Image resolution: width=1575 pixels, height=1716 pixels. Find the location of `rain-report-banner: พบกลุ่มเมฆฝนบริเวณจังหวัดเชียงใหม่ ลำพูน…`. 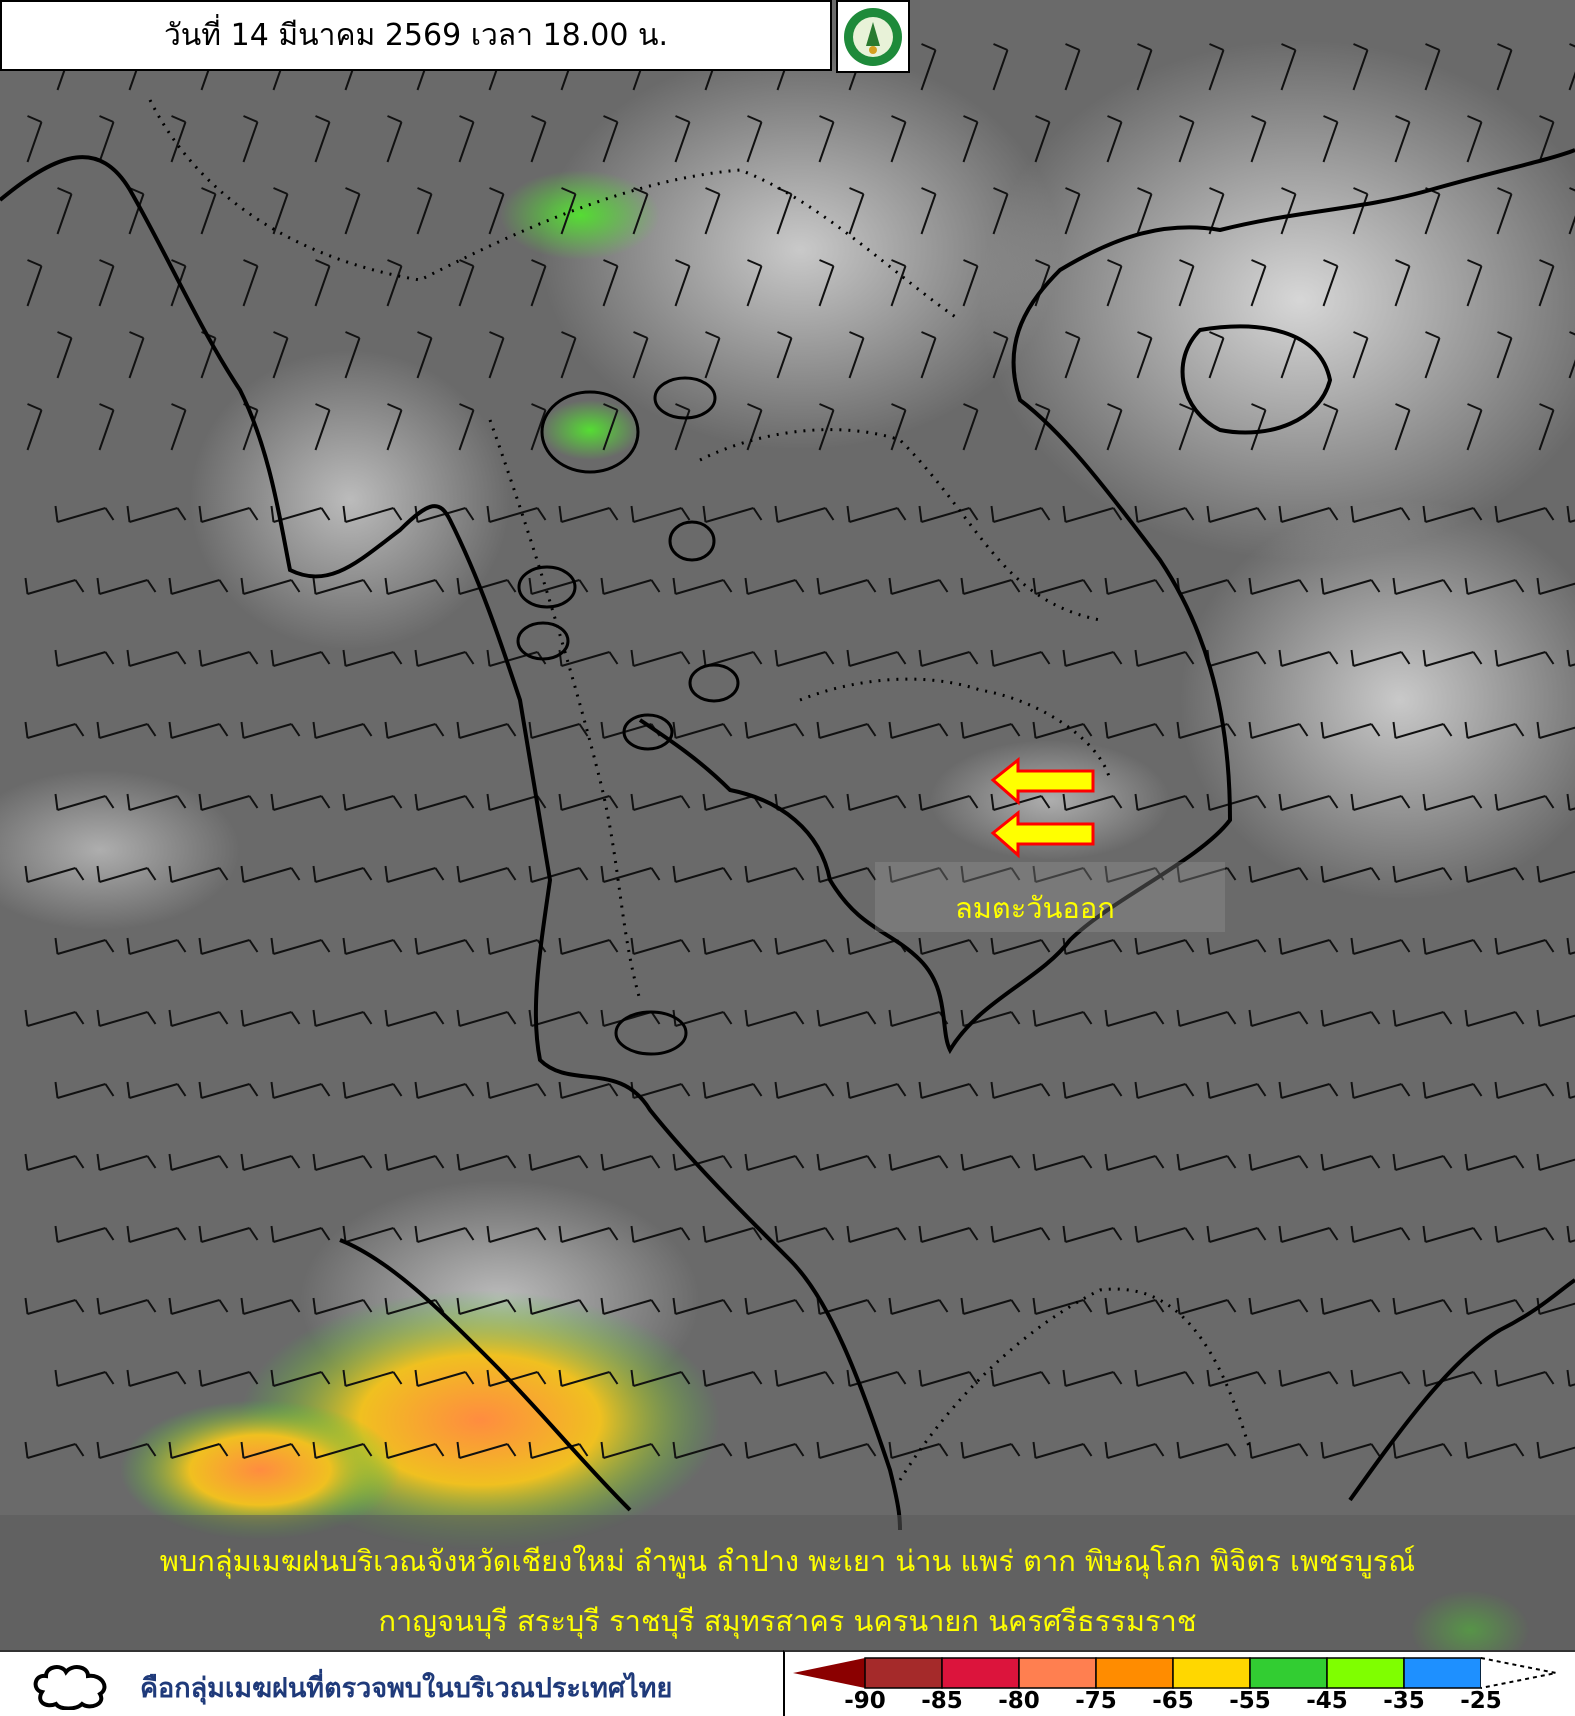

rain-report-banner: พบกลุ่มเมฆฝนบริเวณจังหวัดเชียงใหม่ ลำพูน… is located at coordinates (787, 1582).